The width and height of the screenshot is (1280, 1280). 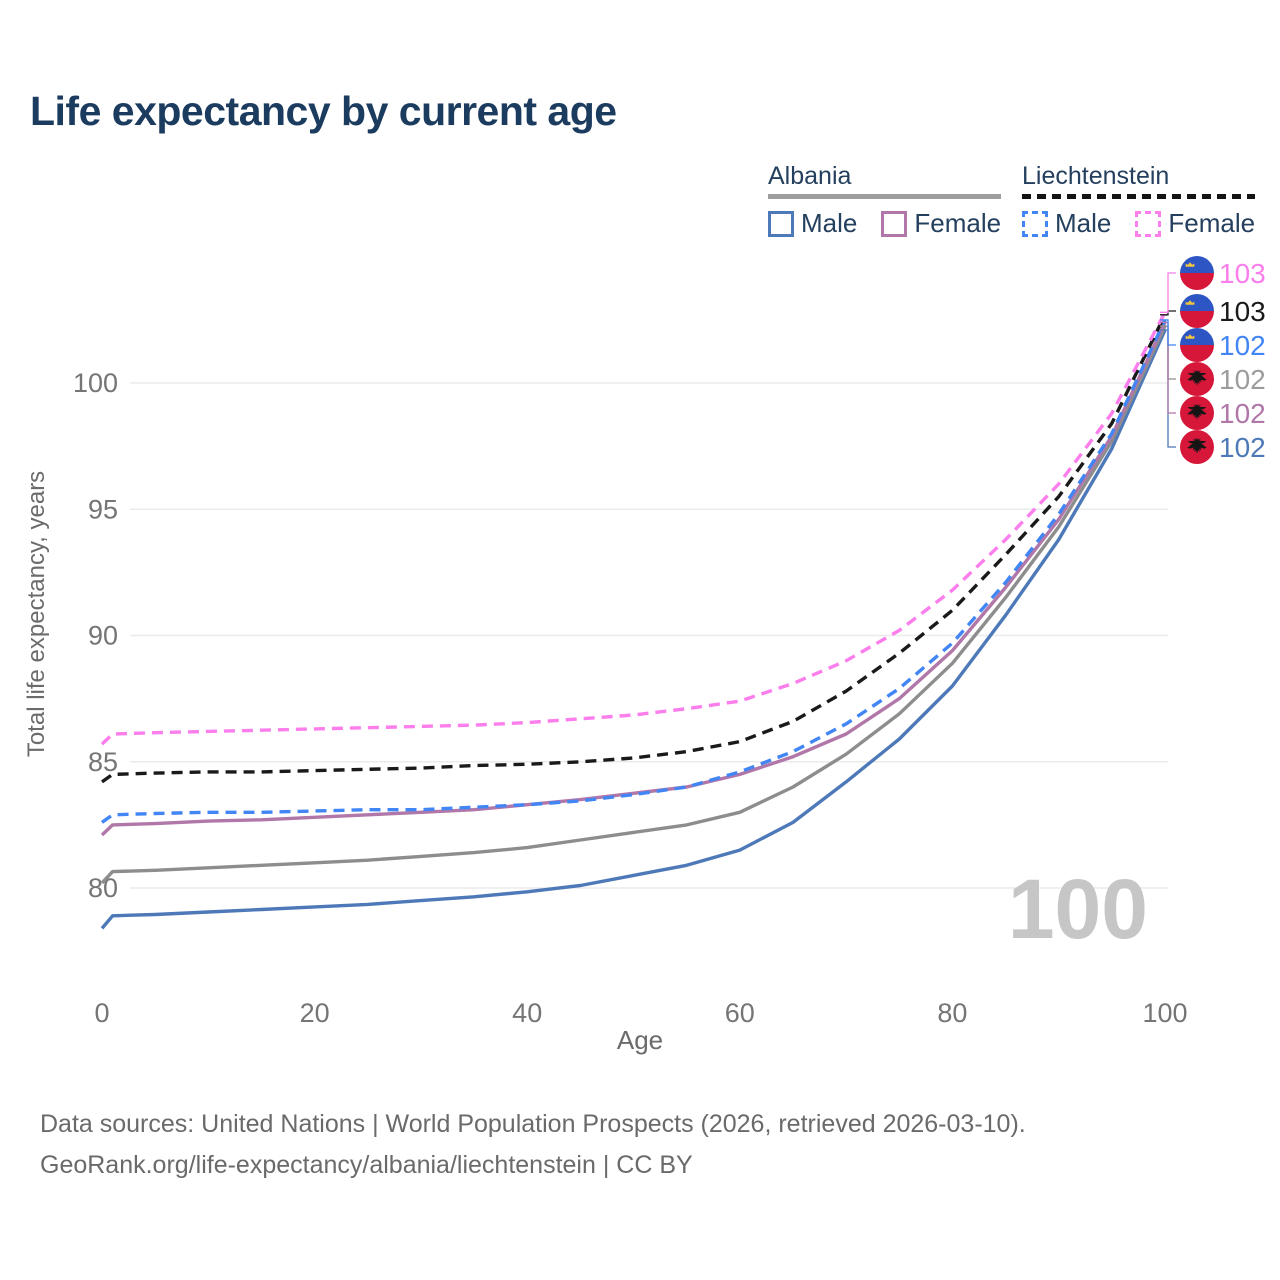 What do you see at coordinates (315, 1013) in the screenshot?
I see `x-tick-label: 20` at bounding box center [315, 1013].